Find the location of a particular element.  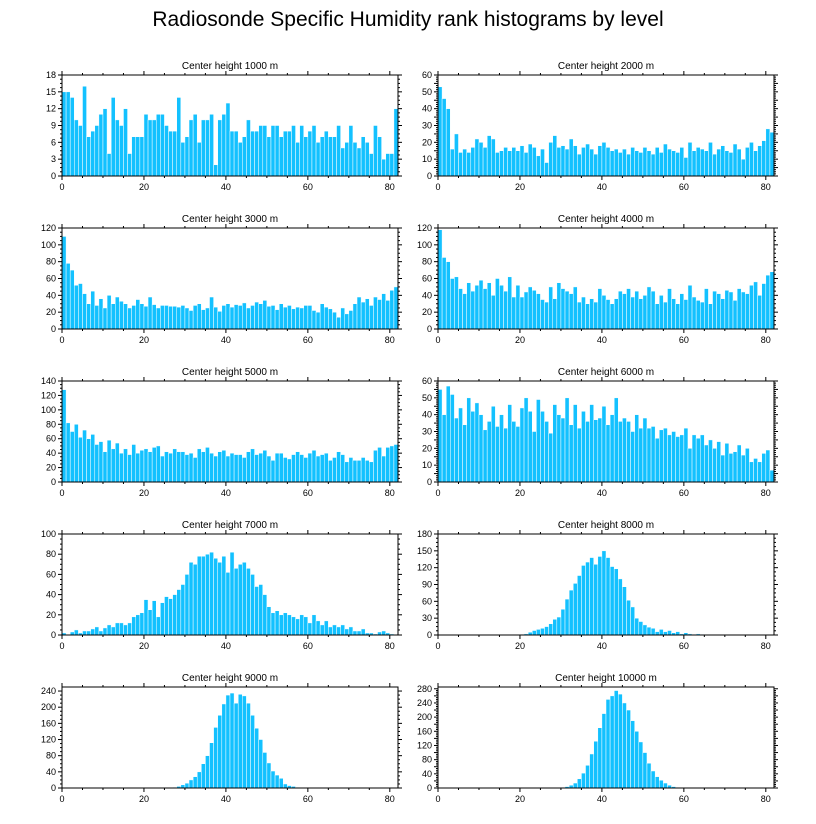

y-tick-label: 120 is located at coordinates (424, 228).